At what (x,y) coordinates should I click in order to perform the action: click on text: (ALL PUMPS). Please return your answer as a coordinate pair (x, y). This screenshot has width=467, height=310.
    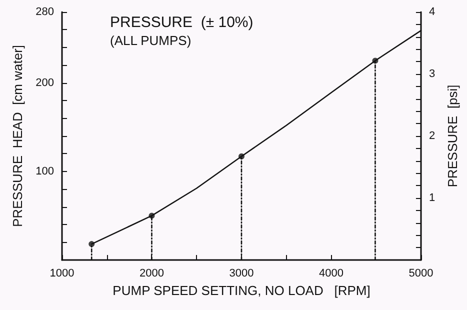
    Looking at the image, I should click on (151, 40).